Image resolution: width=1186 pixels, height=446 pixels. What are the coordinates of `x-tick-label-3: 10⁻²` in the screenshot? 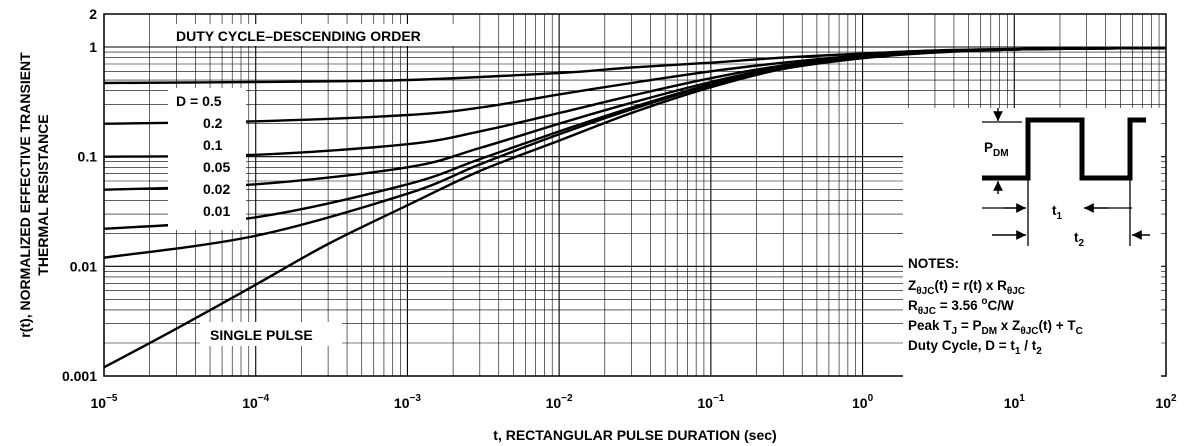 It's located at (559, 402).